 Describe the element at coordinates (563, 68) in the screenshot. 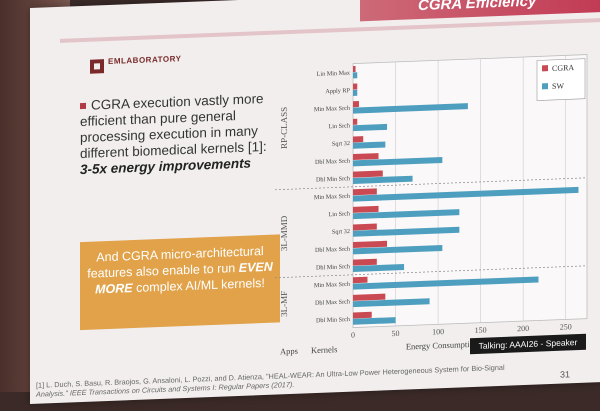

I see `legend-label: CGRA` at that location.